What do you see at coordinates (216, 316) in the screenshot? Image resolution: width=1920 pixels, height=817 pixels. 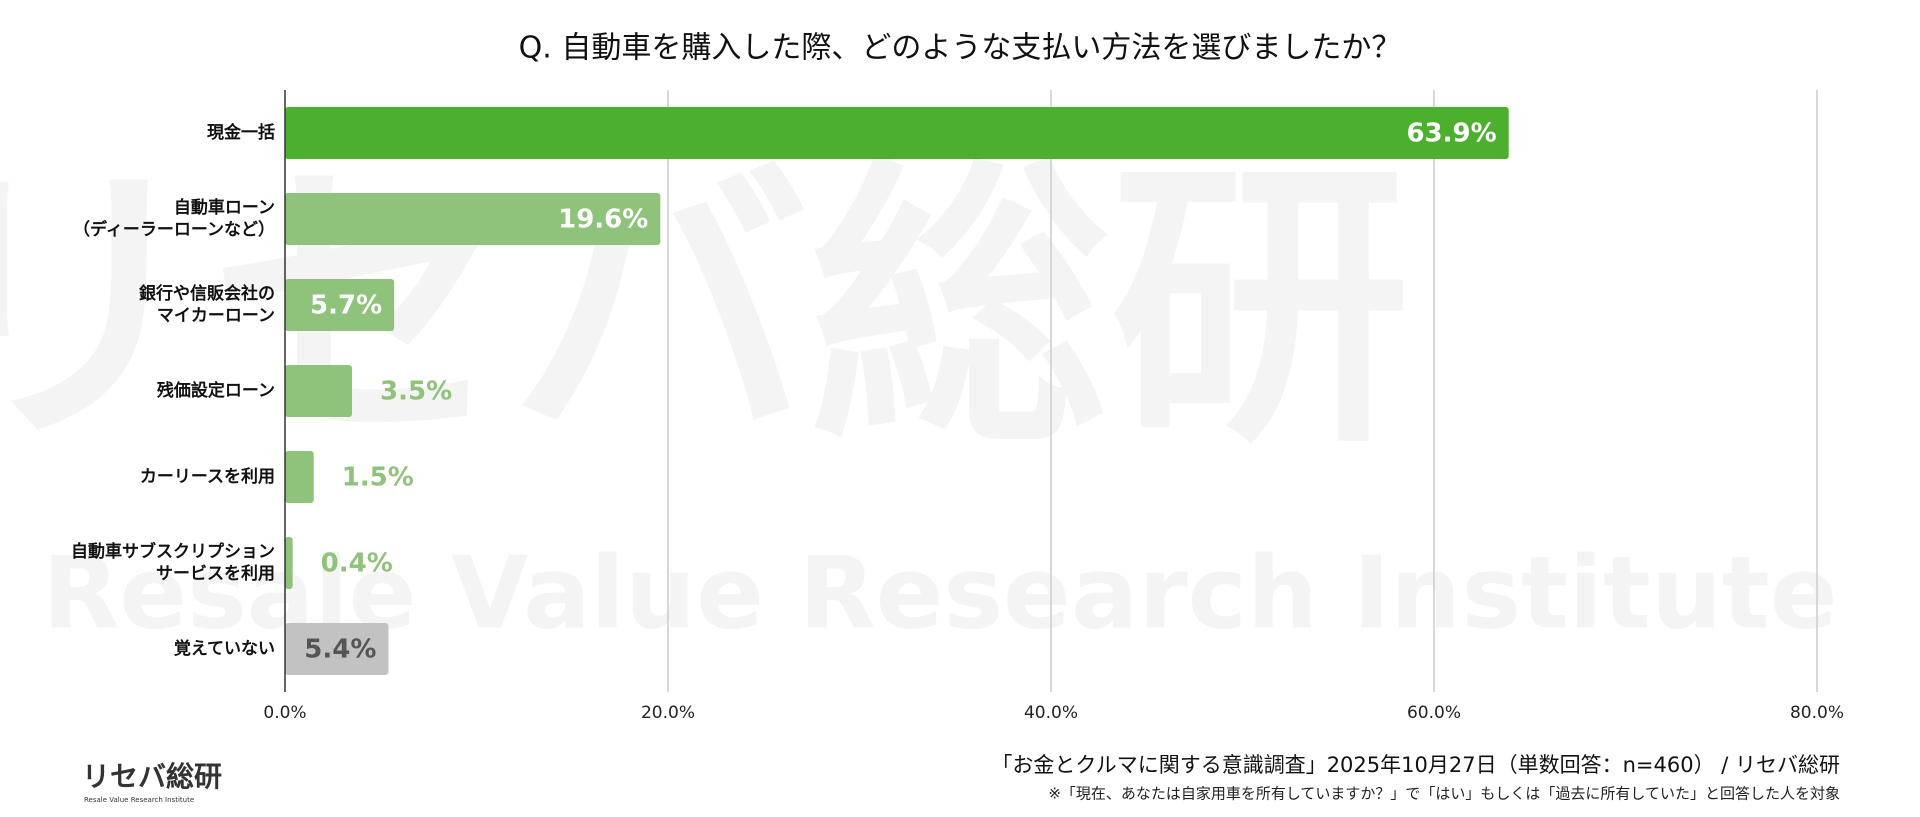 I see `y-tick-label: マイカーローン` at bounding box center [216, 316].